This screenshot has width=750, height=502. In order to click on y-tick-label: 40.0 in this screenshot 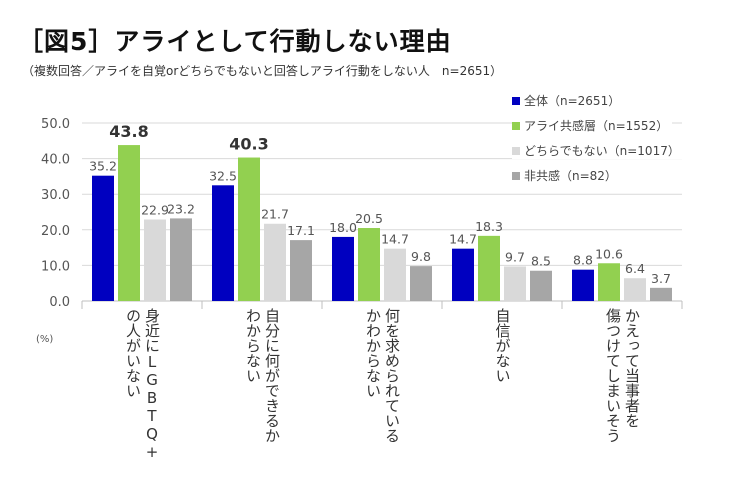, I will do `click(55, 160)`.